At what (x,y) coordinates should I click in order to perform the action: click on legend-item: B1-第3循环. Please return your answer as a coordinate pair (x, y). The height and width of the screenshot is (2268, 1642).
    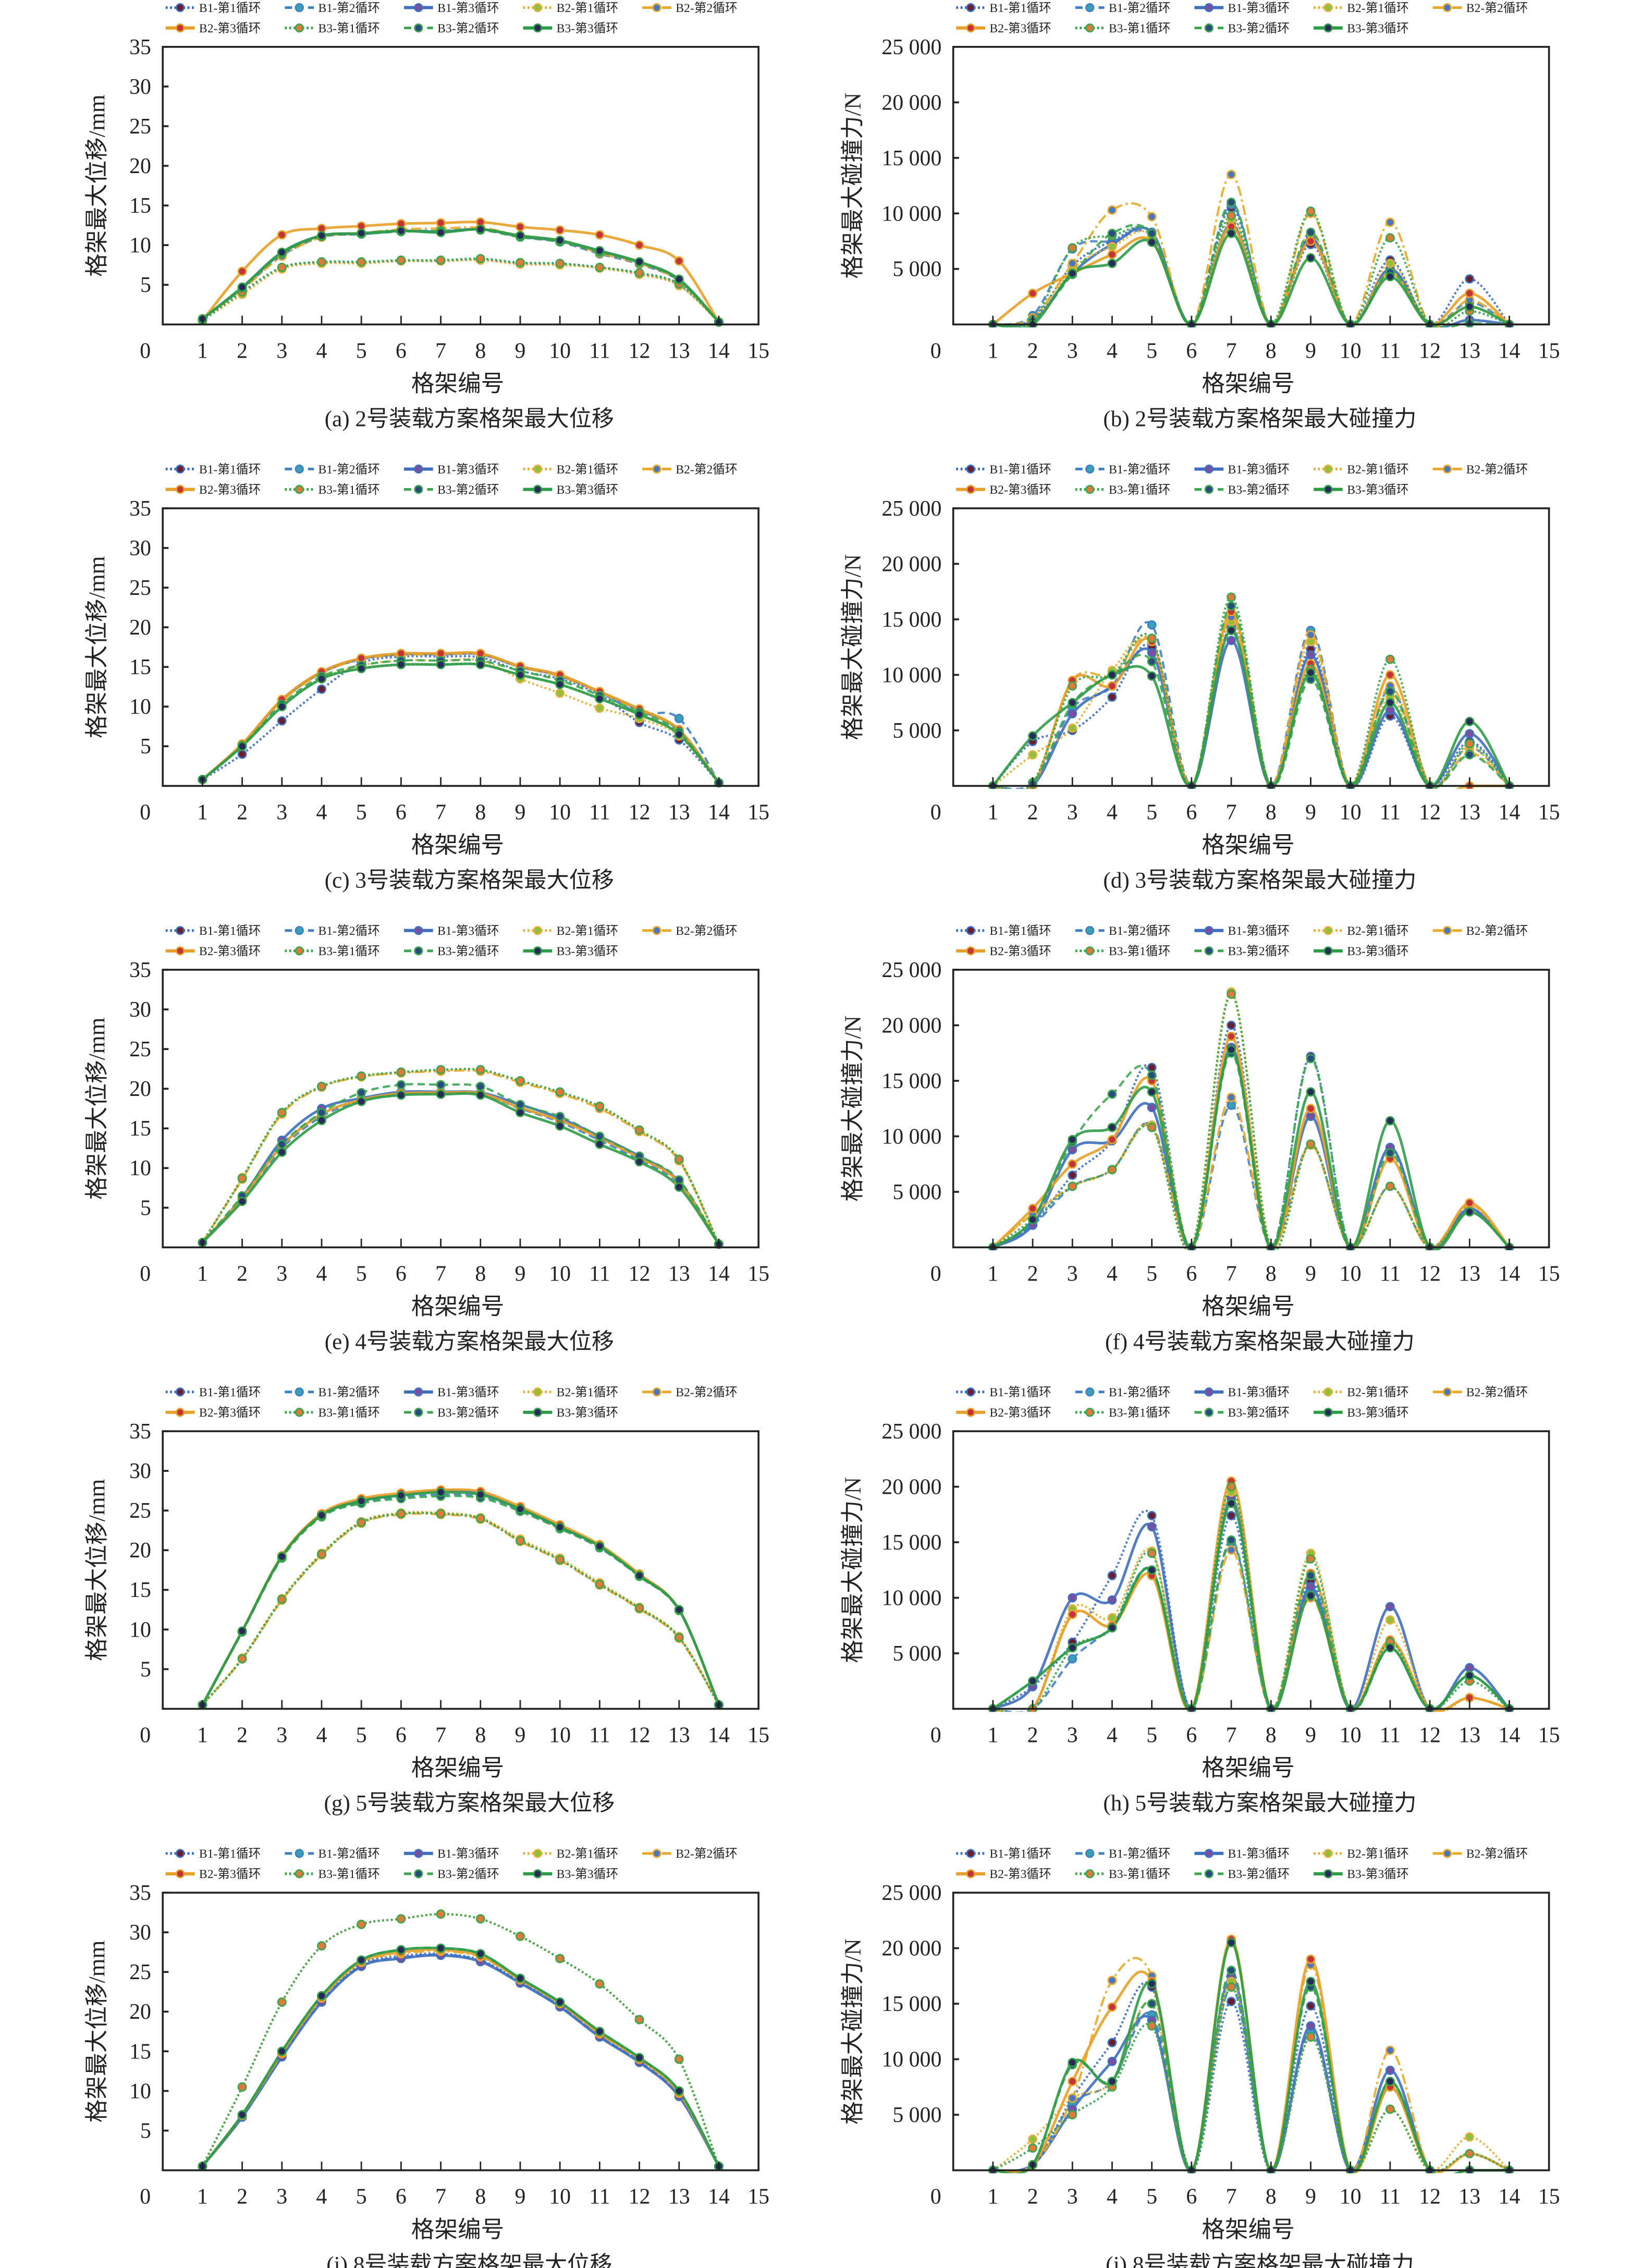
    Looking at the image, I should click on (451, 1854).